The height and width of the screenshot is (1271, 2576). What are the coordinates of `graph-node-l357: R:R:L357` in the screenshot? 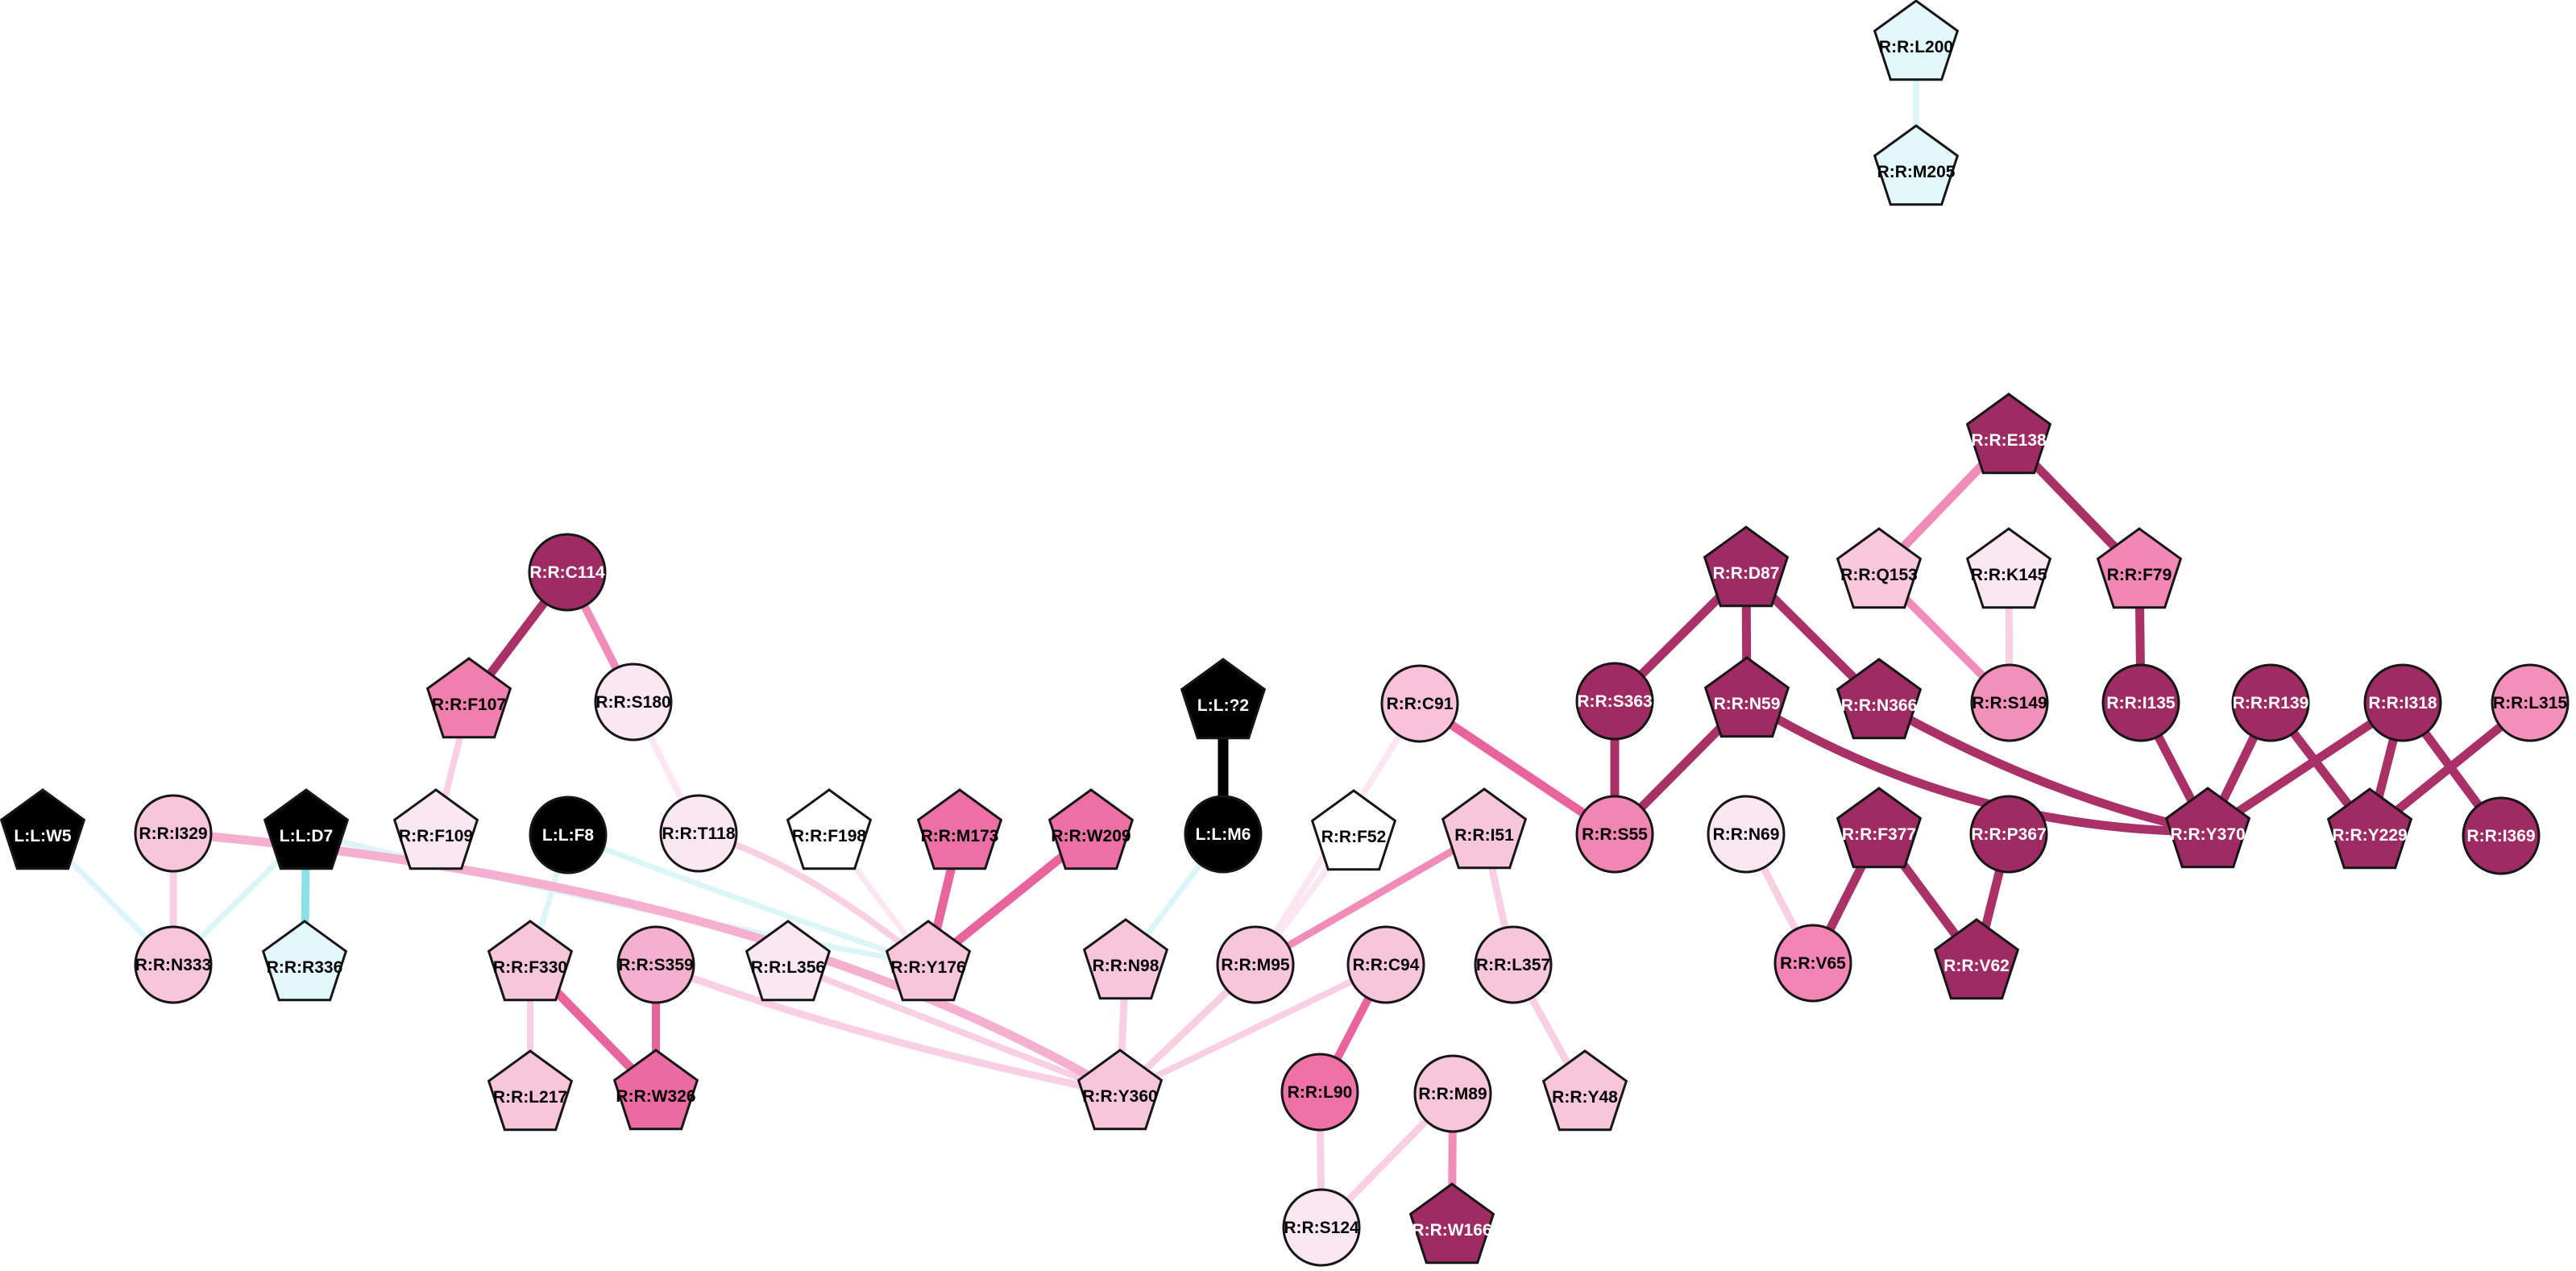 It's located at (1513, 964).